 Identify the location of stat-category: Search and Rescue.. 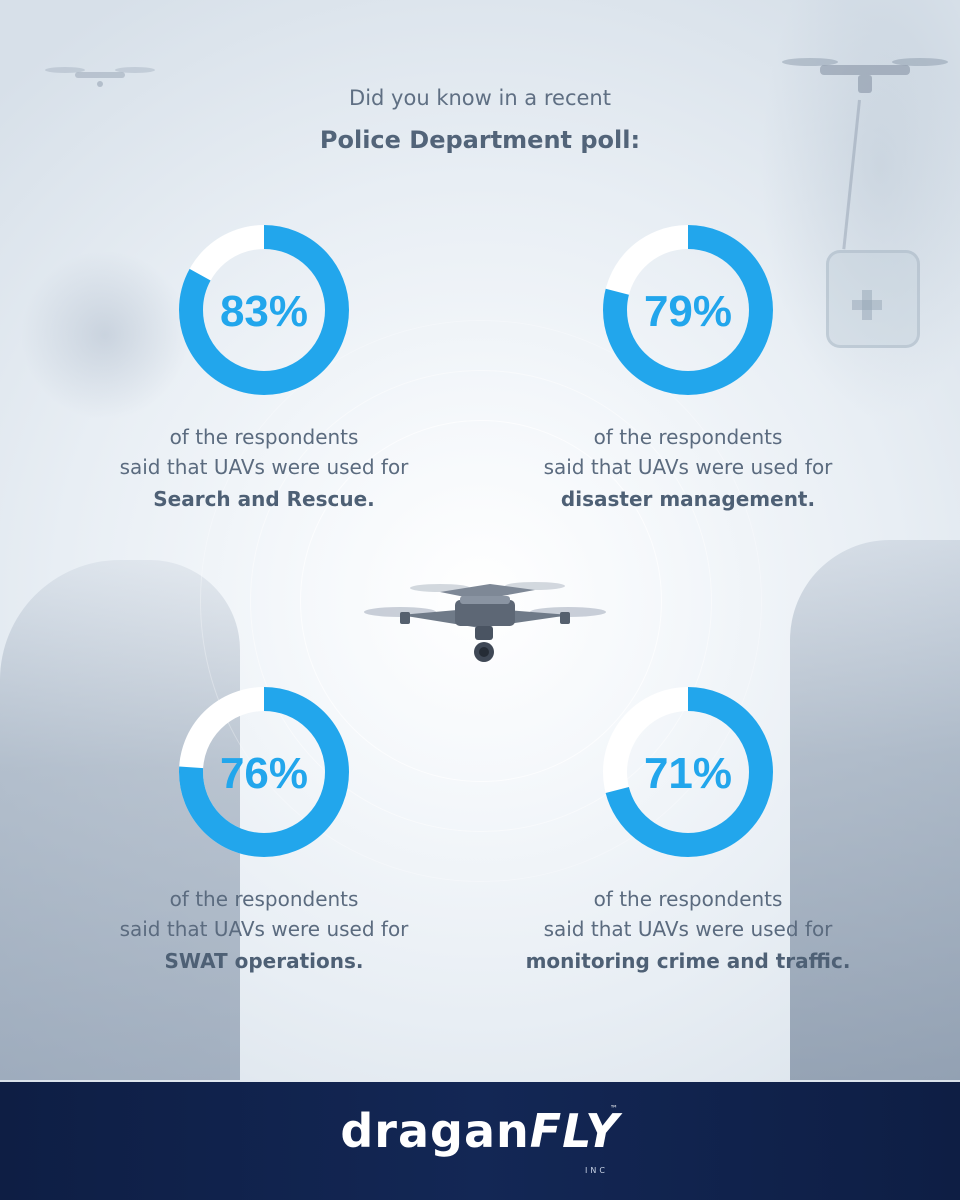
(264, 499).